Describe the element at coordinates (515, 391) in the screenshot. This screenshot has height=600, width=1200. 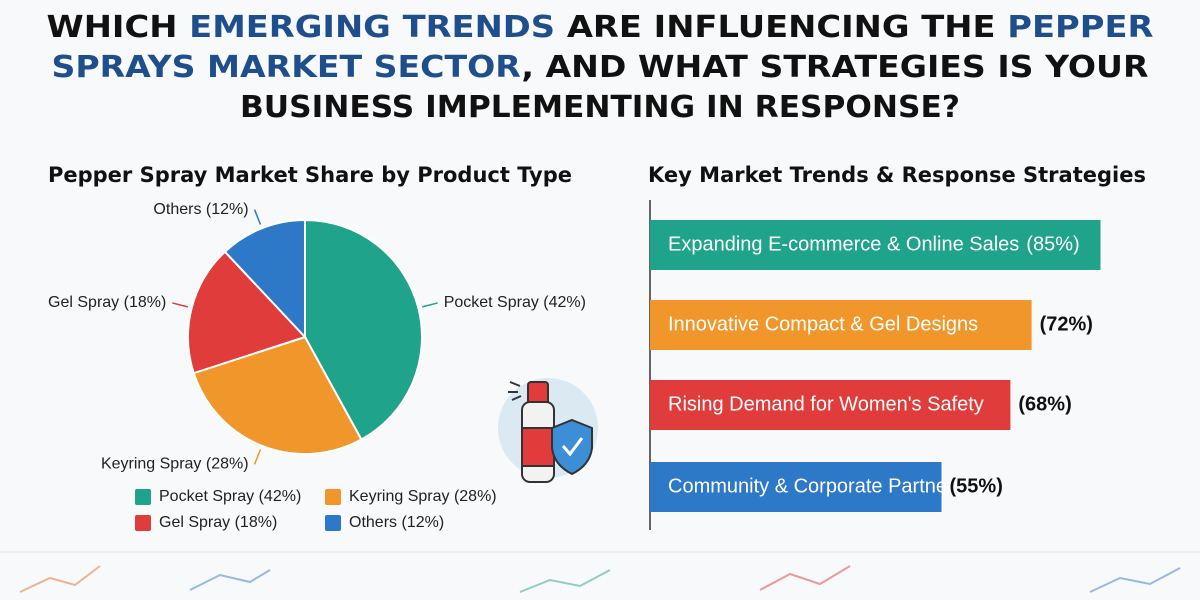
I see `icon-spray-lines` at that location.